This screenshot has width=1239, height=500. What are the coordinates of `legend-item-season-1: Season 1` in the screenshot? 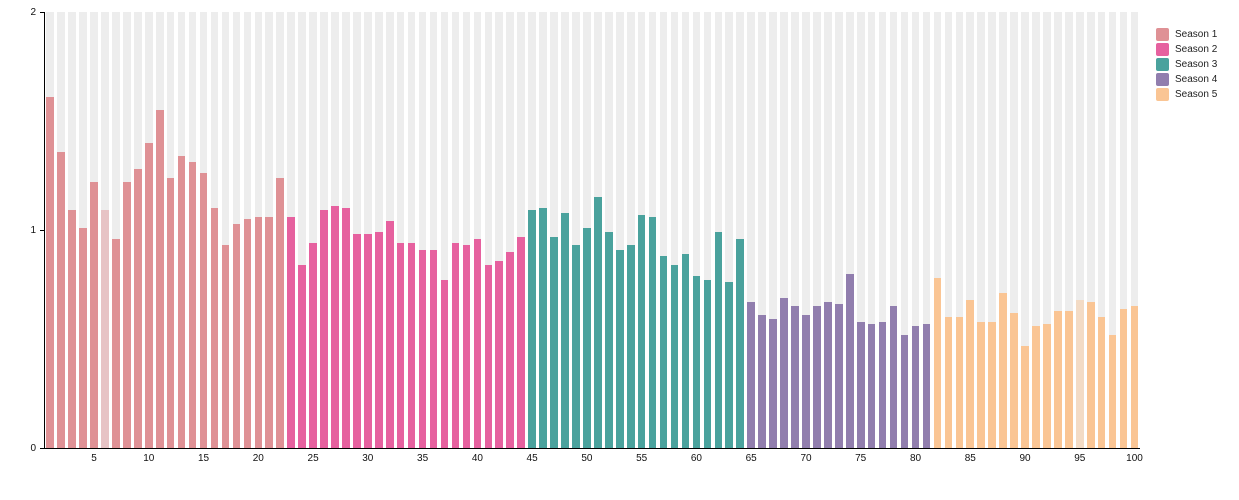 It's located at (1186, 34).